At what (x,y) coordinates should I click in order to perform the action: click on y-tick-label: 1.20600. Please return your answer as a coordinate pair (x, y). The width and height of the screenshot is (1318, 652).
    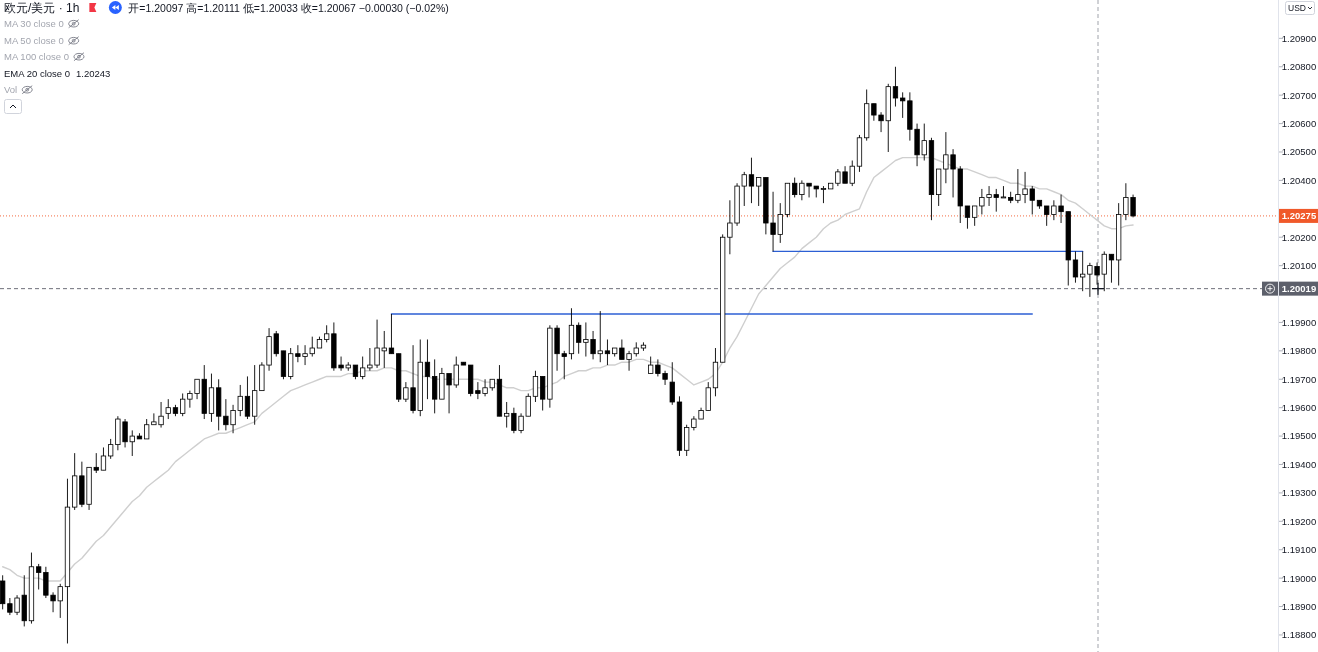
    Looking at the image, I should click on (1299, 123).